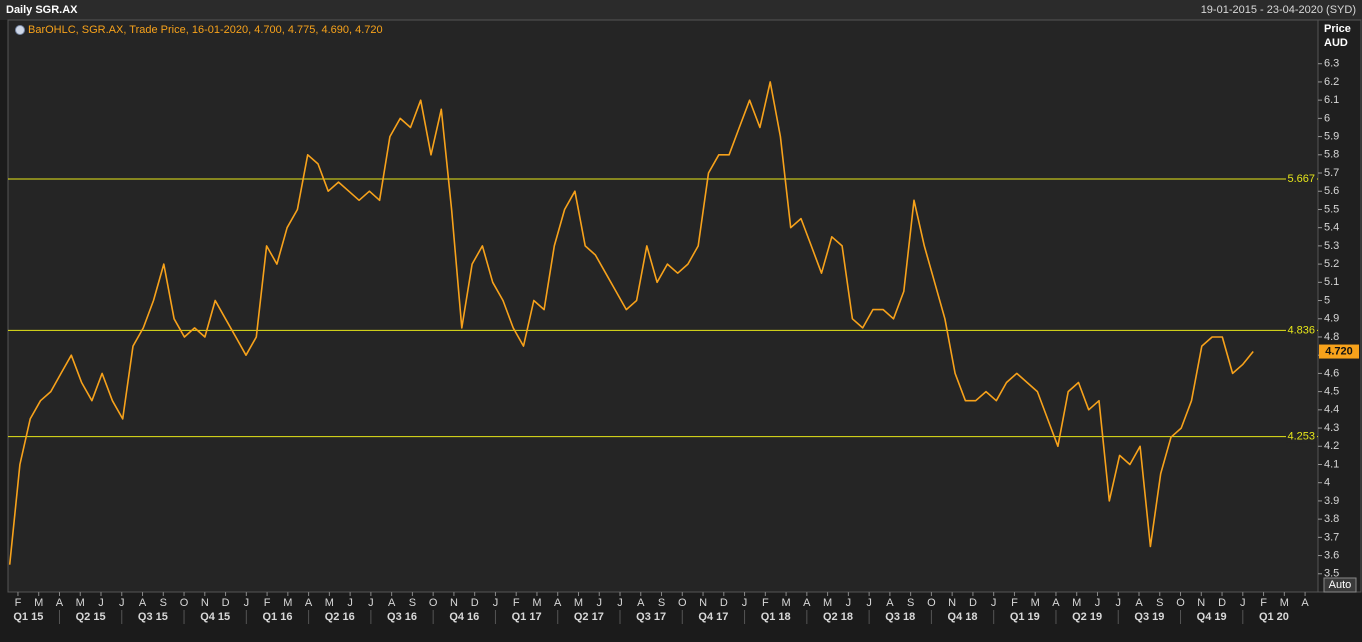 Image resolution: width=1362 pixels, height=642 pixels. Describe the element at coordinates (20, 30) in the screenshot. I see `legend-icon` at that location.